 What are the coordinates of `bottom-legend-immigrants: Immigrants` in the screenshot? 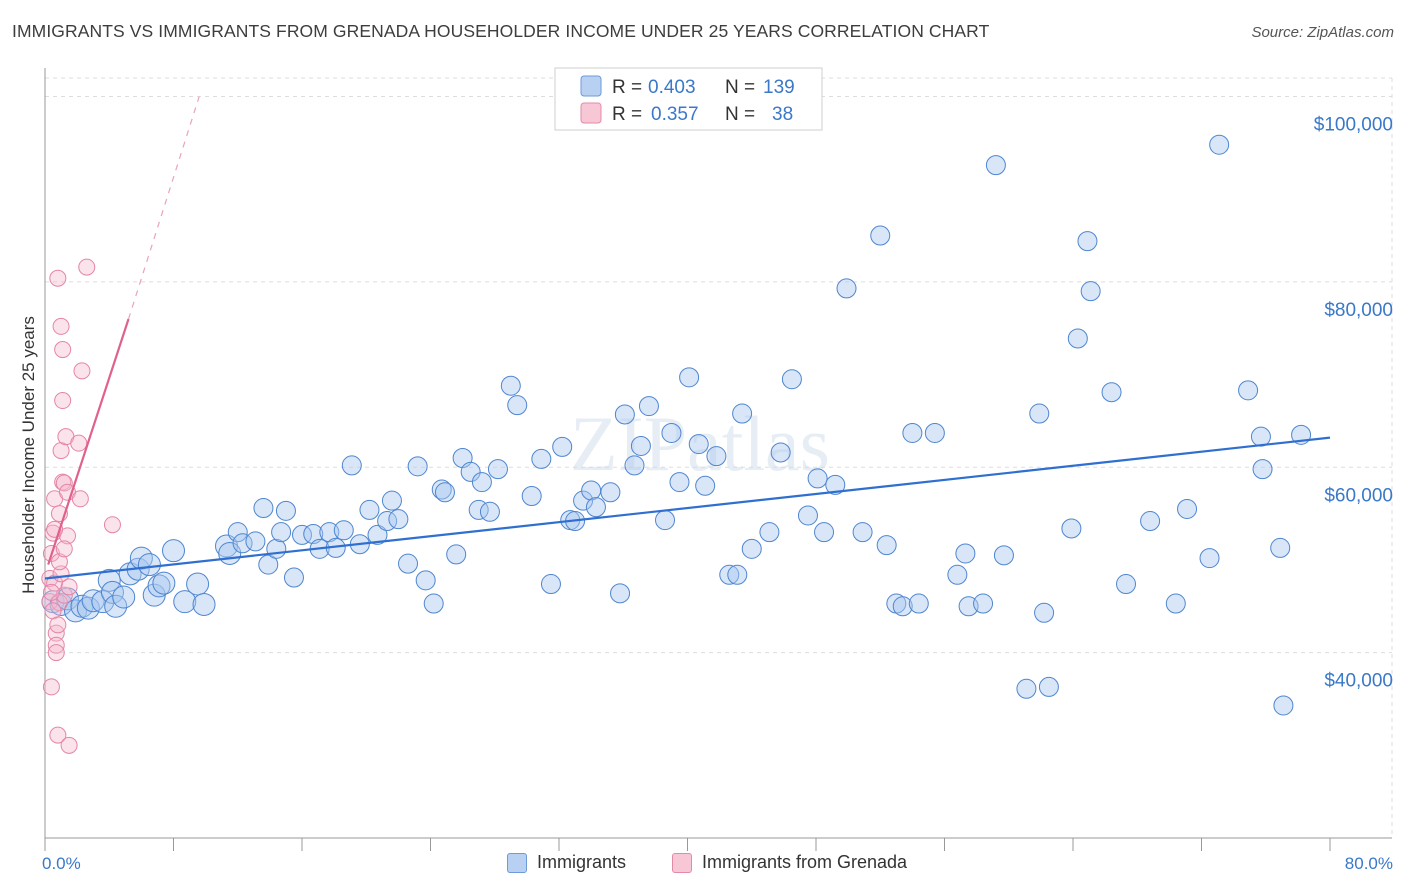 It's located at (566, 862).